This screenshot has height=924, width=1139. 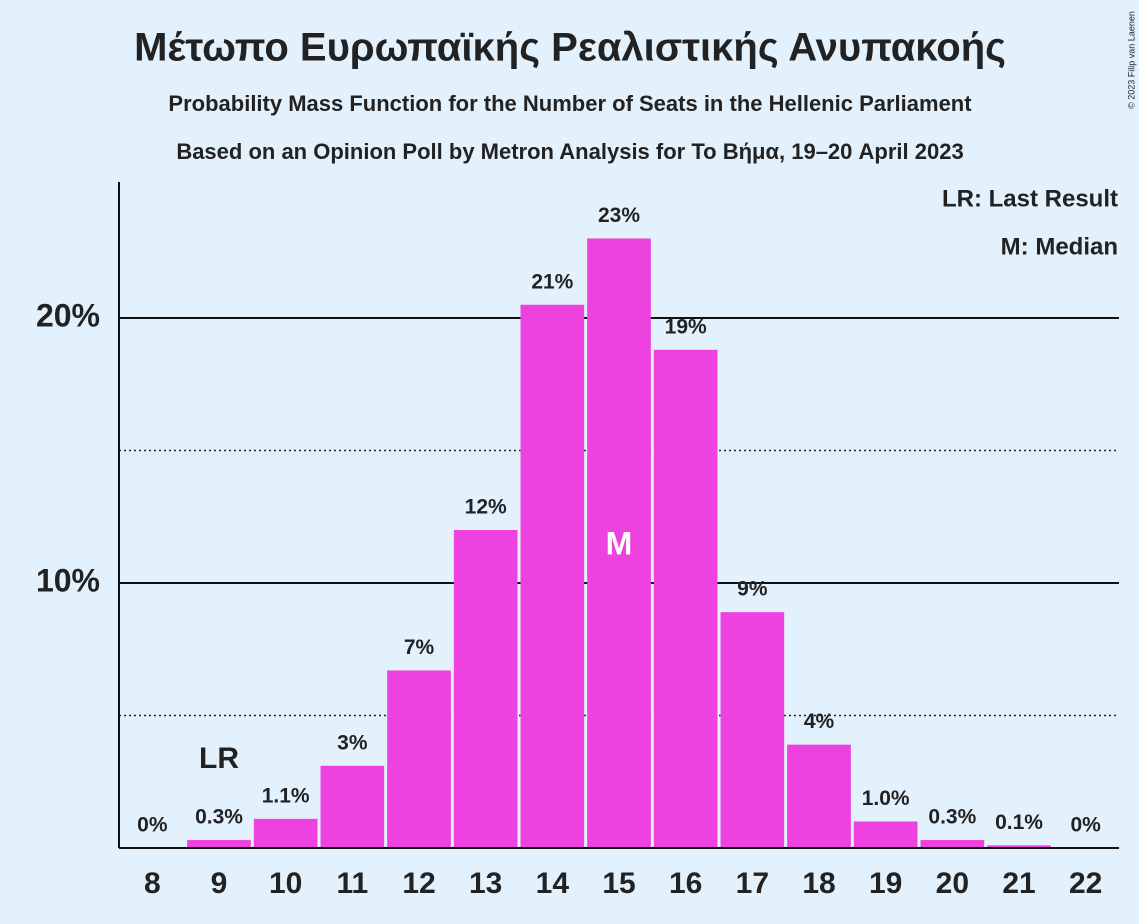 What do you see at coordinates (219, 883) in the screenshot?
I see `x-tick-label: 9` at bounding box center [219, 883].